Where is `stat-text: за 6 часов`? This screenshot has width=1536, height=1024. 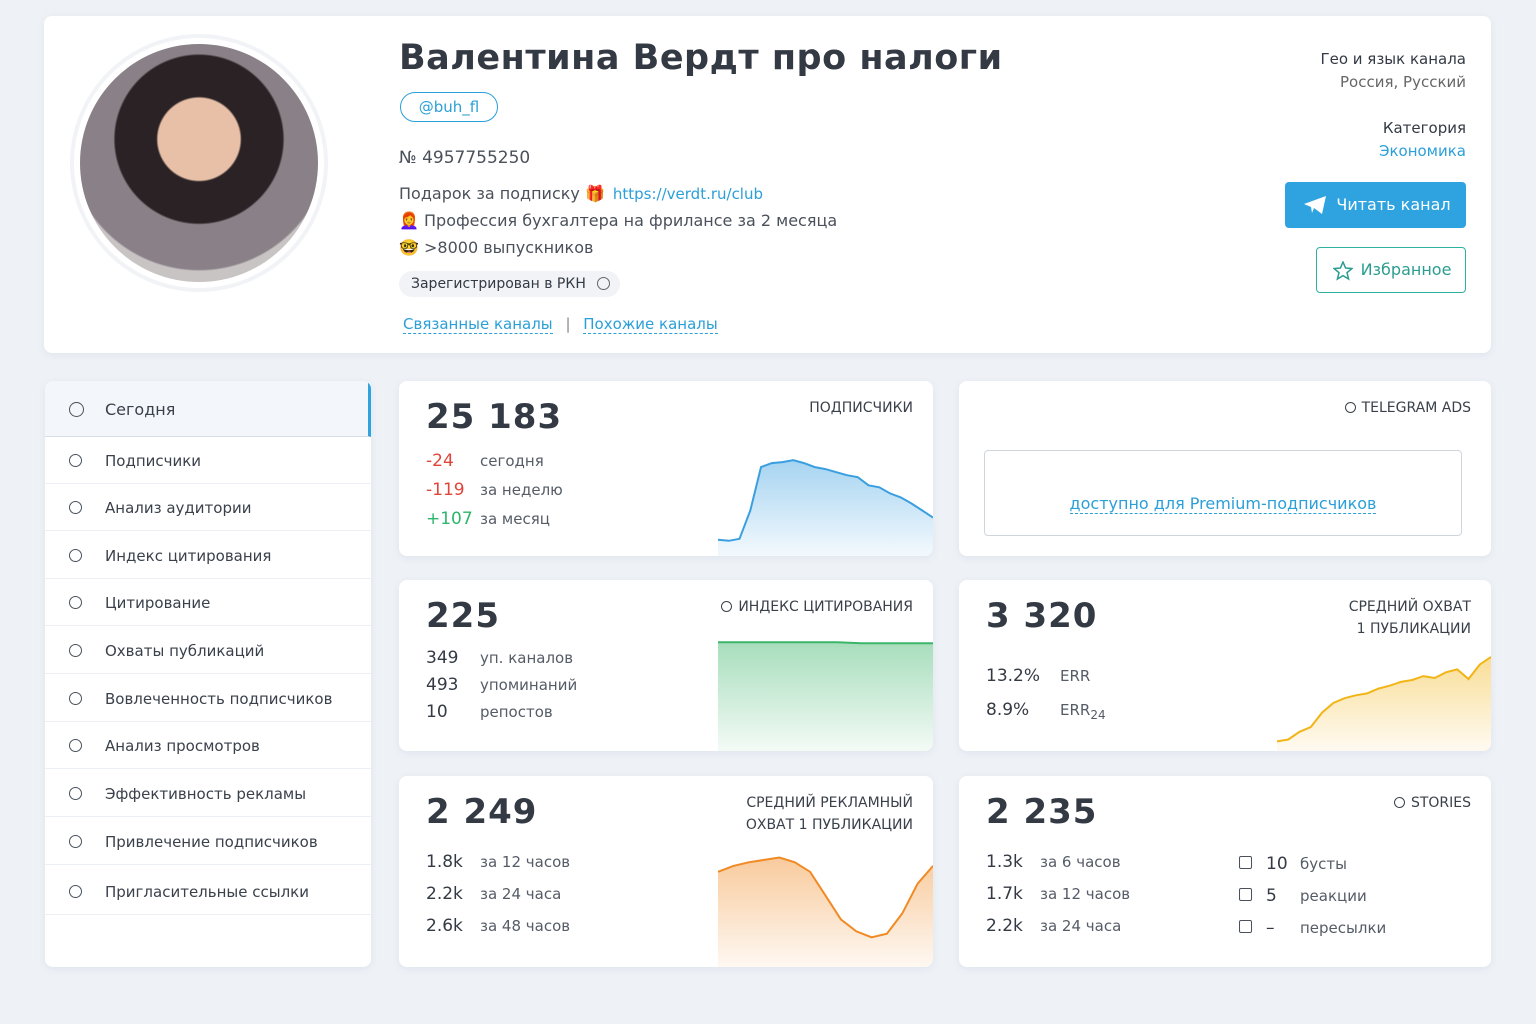 stat-text: за 6 часов is located at coordinates (1080, 862).